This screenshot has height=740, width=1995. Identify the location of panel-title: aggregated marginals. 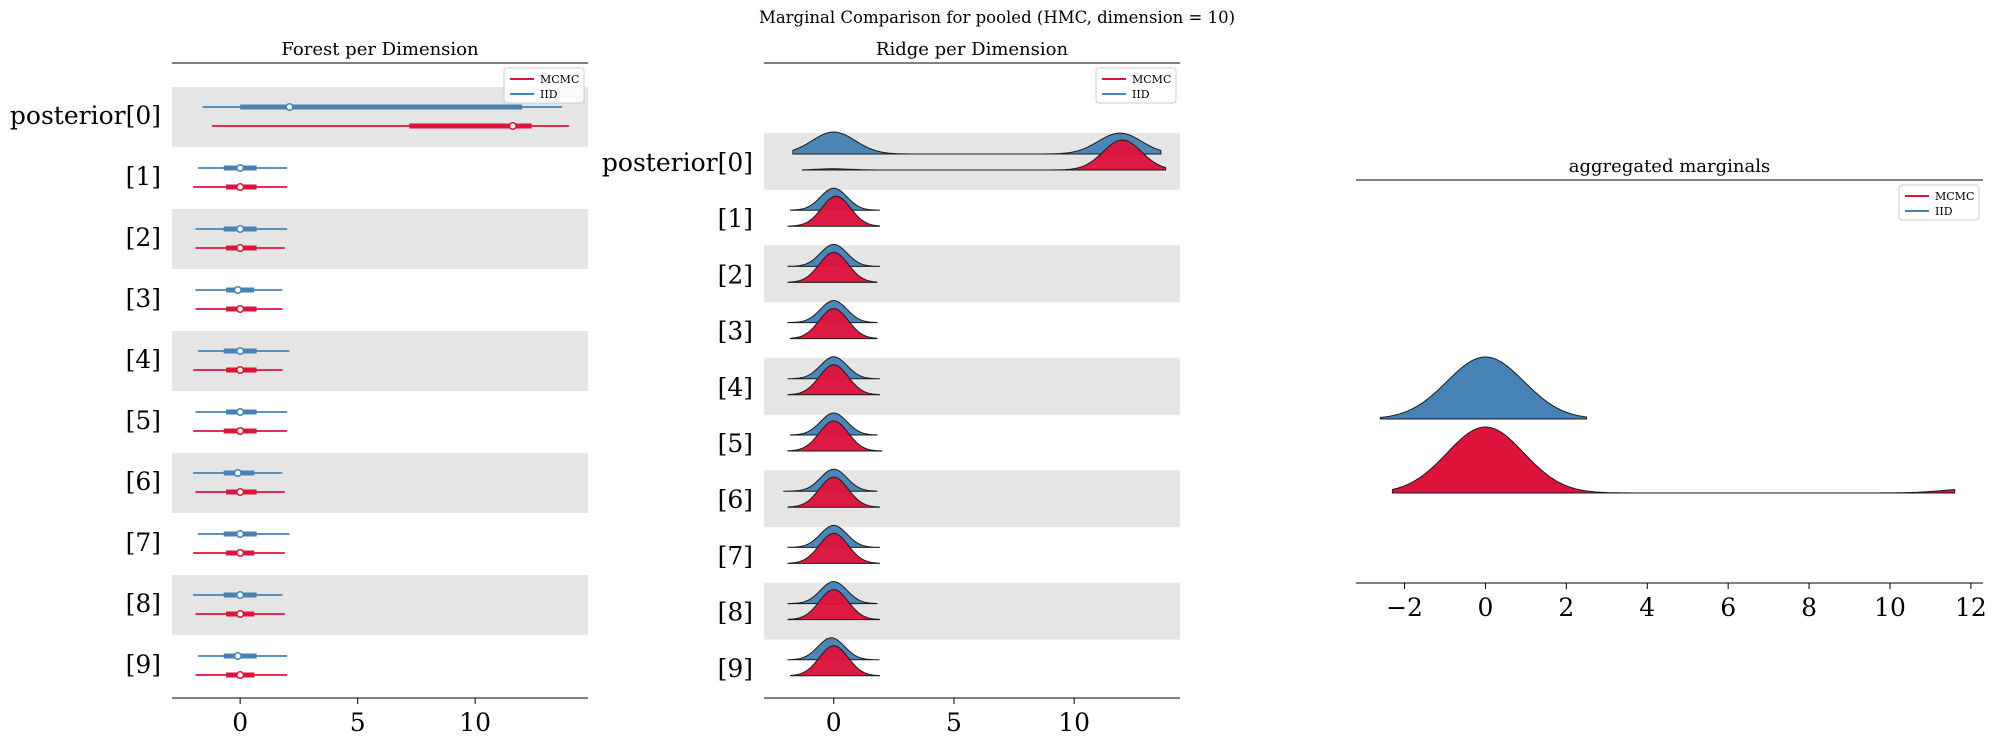
(1669, 166).